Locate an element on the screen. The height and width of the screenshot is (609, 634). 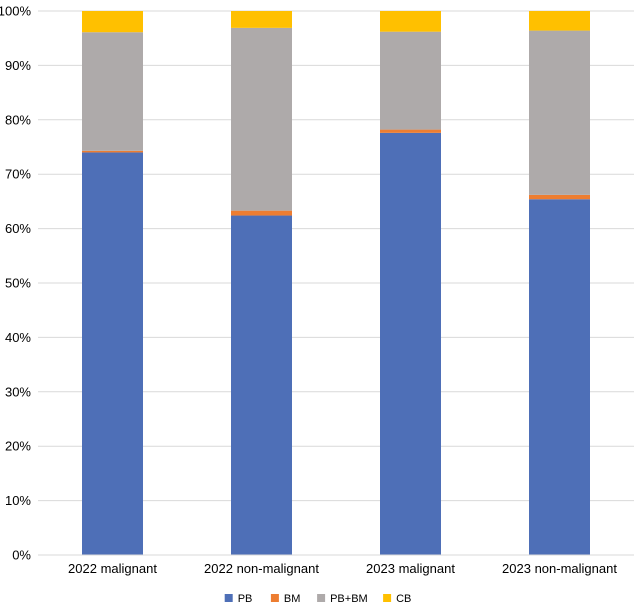
y-tick-label: 80% is located at coordinates (18, 119).